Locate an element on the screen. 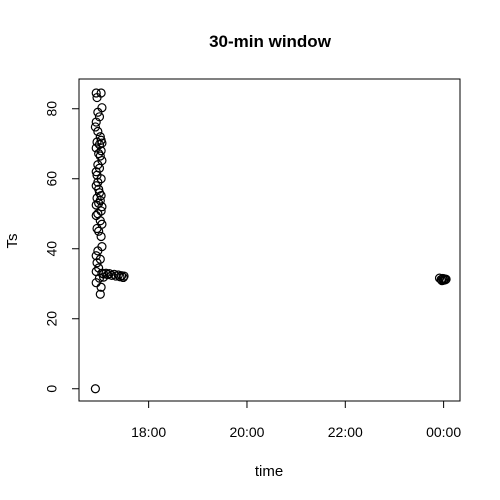 The image size is (500, 500). x-tick-label: 22:00 is located at coordinates (345, 432).